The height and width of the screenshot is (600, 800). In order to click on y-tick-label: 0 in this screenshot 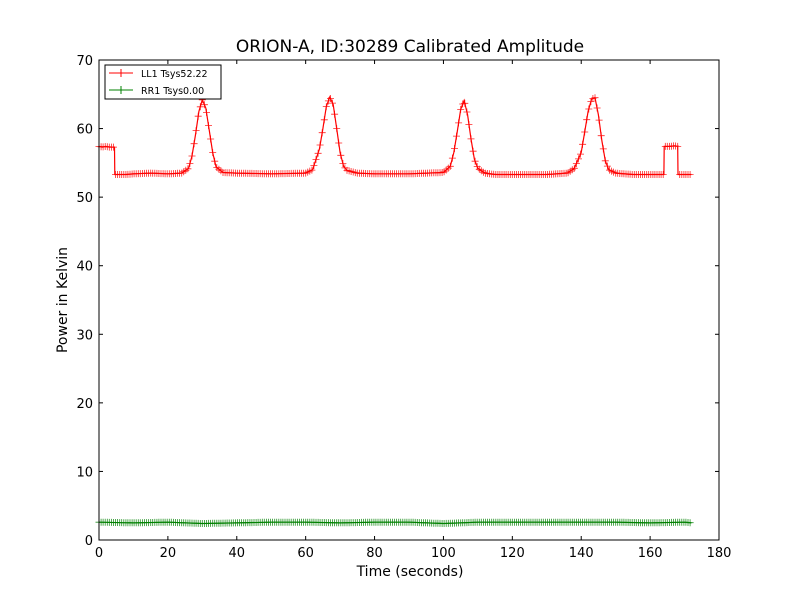, I will do `click(89, 541)`.